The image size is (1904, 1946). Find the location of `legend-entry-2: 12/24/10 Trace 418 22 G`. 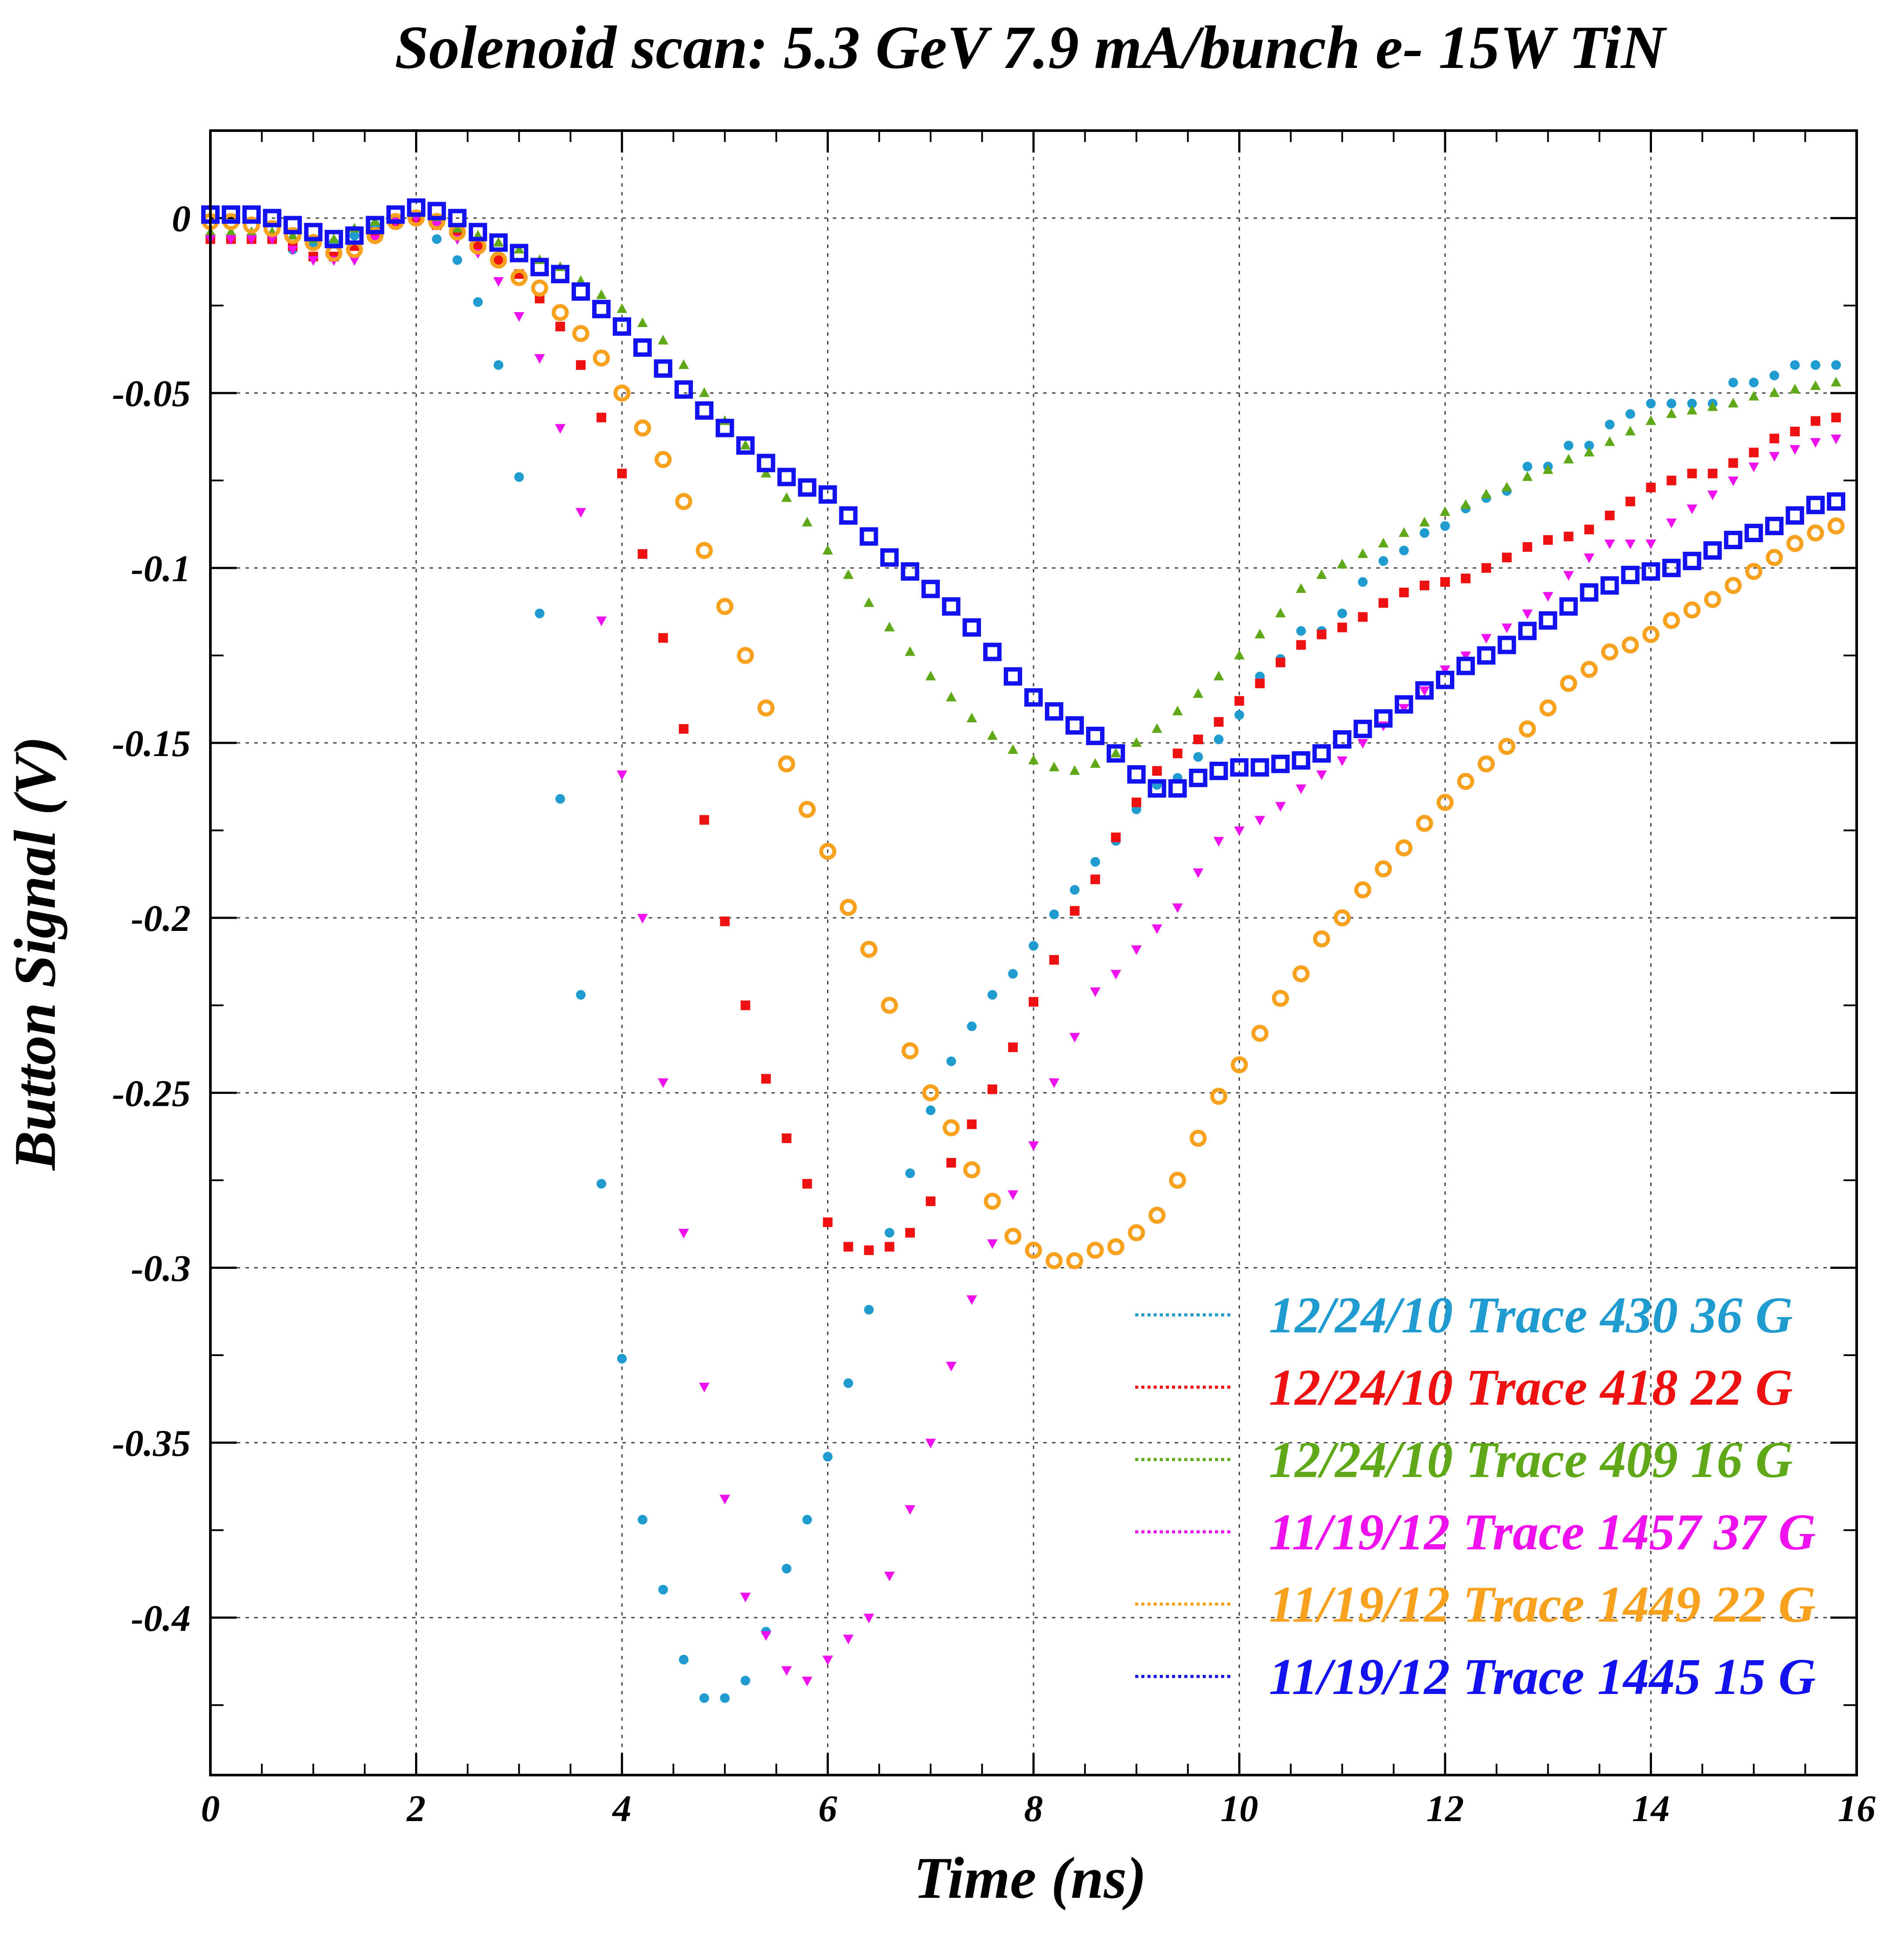

legend-entry-2: 12/24/10 Trace 418 22 G is located at coordinates (1464, 1388).